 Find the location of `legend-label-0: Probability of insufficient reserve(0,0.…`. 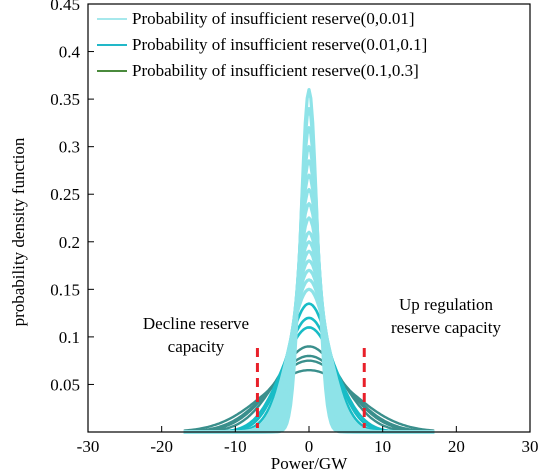

legend-label-0: Probability of insufficient reserve(0,0.… is located at coordinates (273, 18).